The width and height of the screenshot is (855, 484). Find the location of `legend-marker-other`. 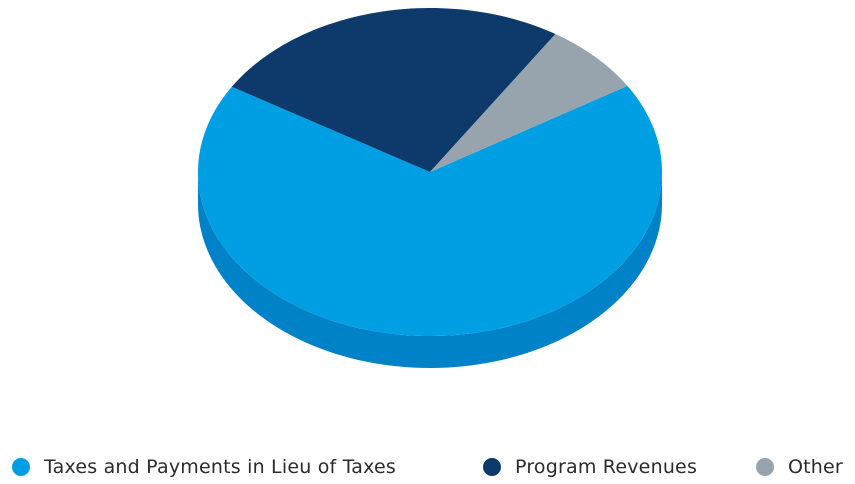

legend-marker-other is located at coordinates (765, 467).